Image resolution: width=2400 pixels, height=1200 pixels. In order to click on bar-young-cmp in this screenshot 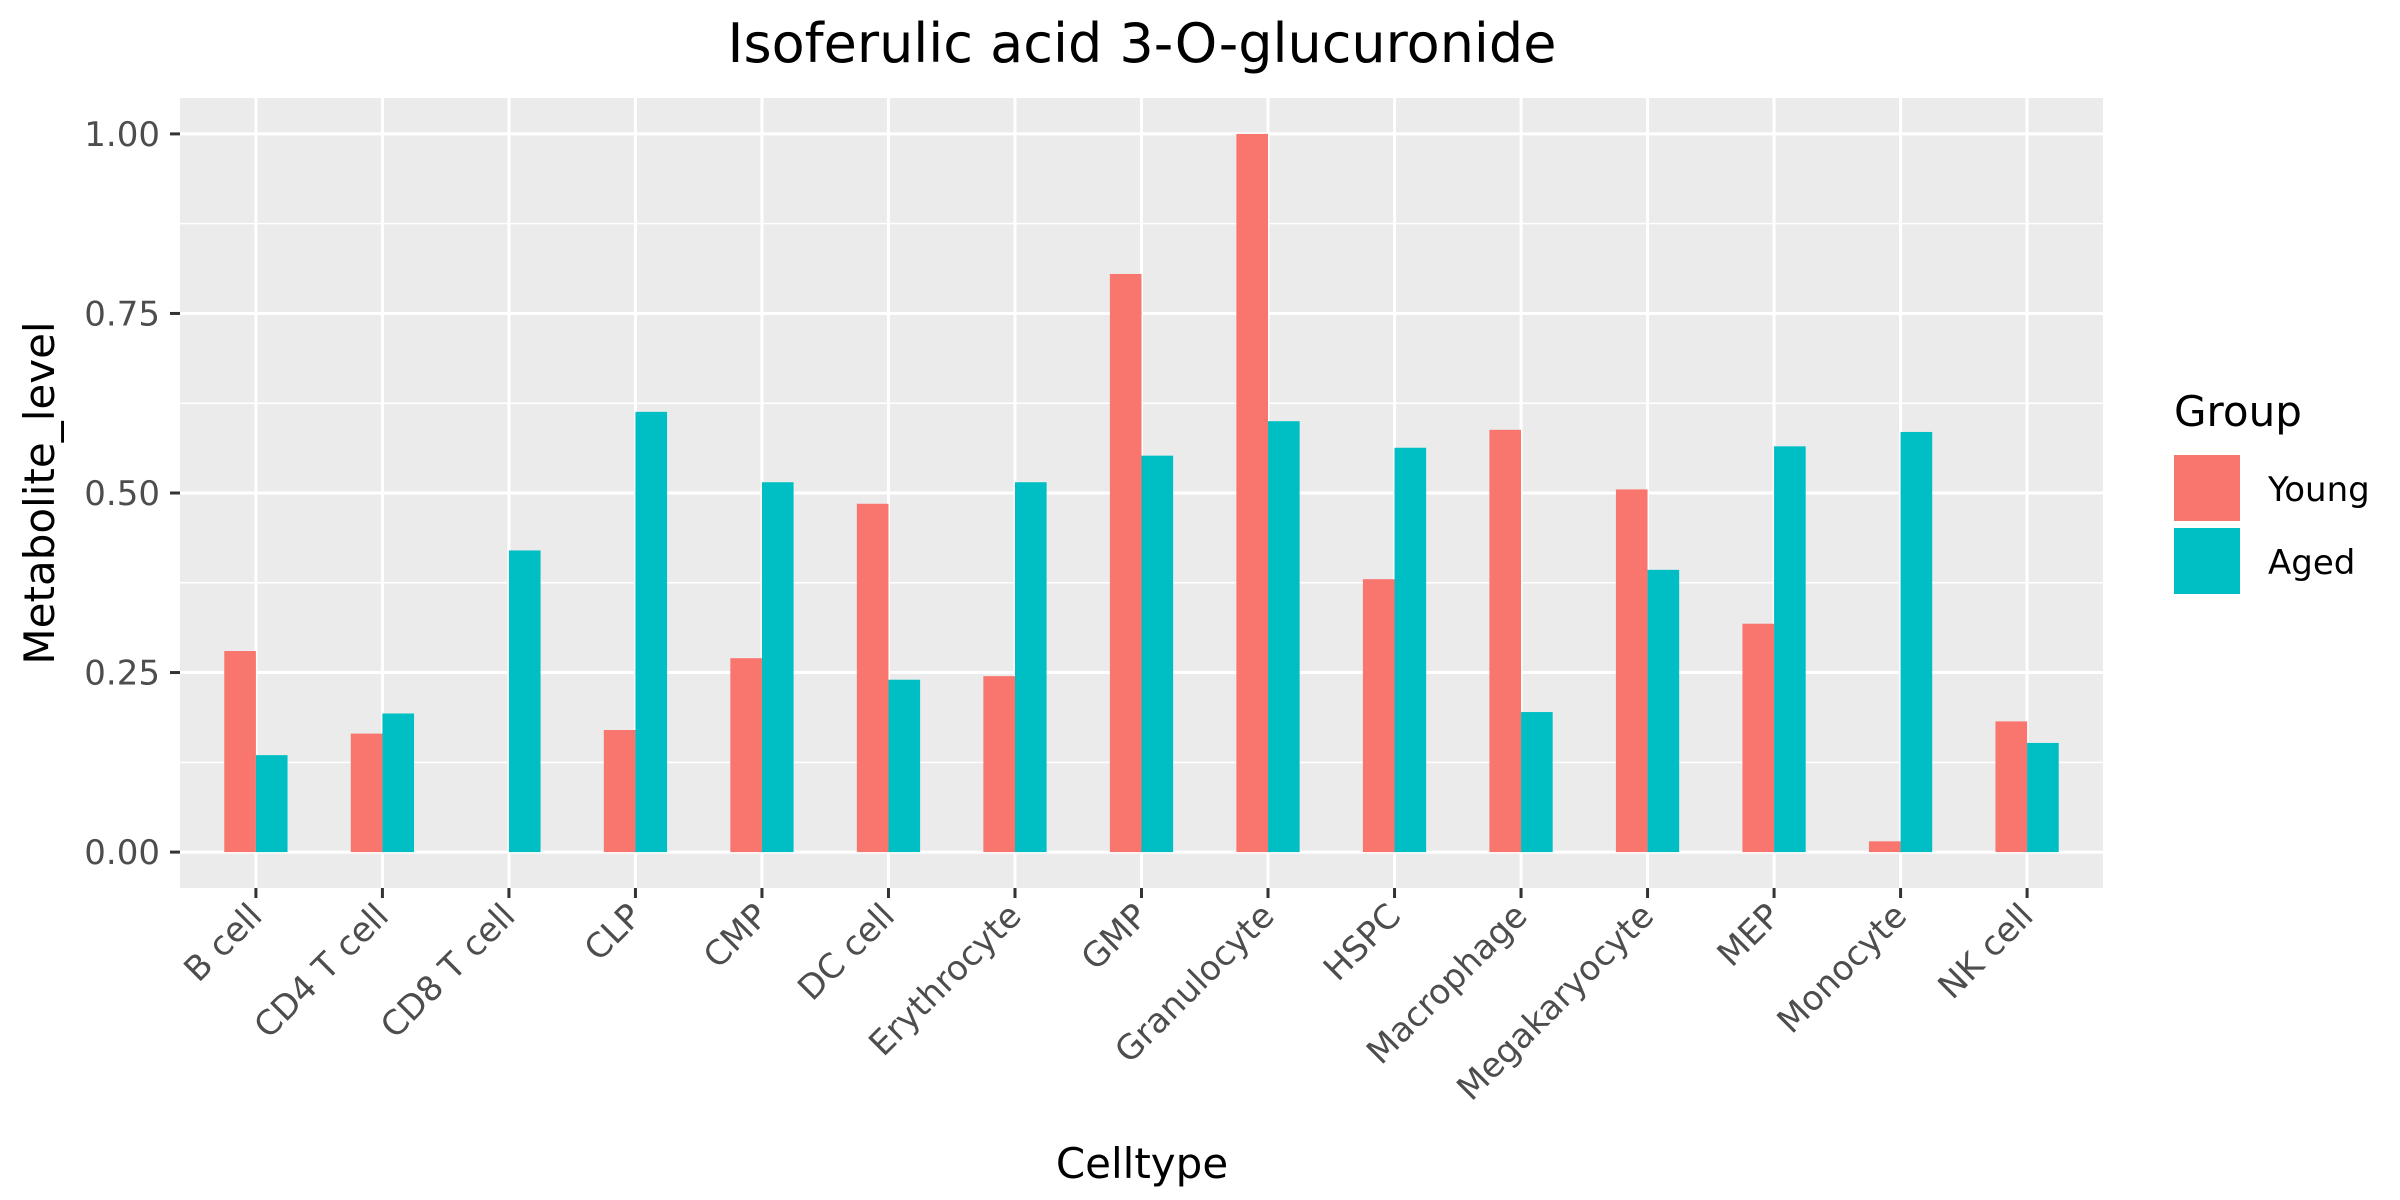, I will do `click(746, 755)`.